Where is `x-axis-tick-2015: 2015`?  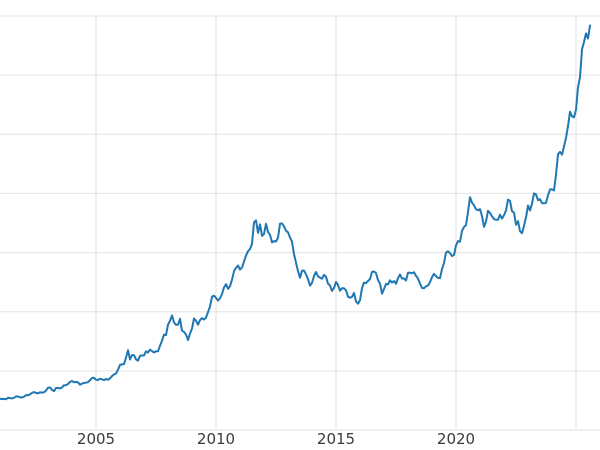 x-axis-tick-2015: 2015 is located at coordinates (336, 439).